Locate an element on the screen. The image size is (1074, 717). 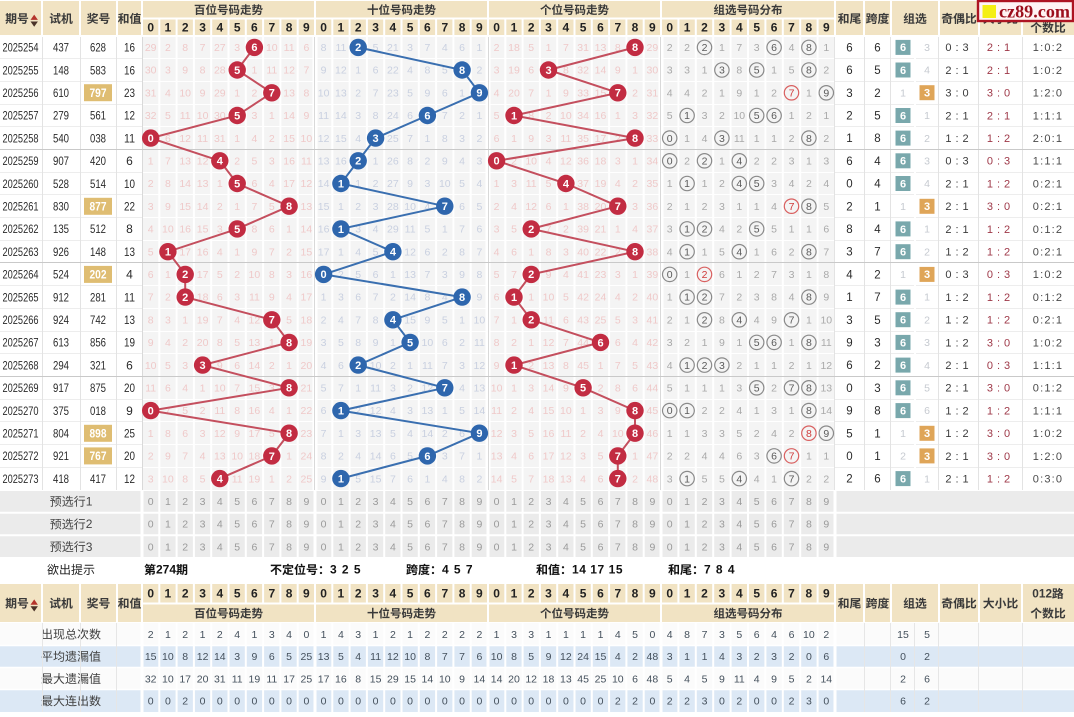
svg-text: 1:2 is located at coordinates (958, 434).